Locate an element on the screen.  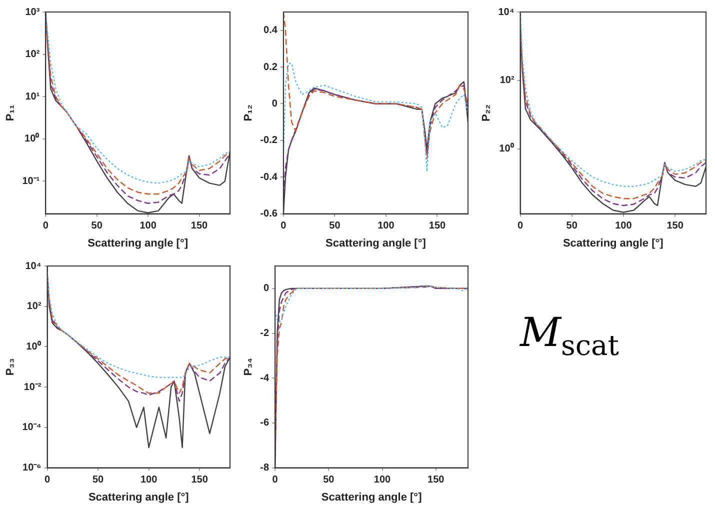
y-tick-label: -0.4 is located at coordinates (269, 177).